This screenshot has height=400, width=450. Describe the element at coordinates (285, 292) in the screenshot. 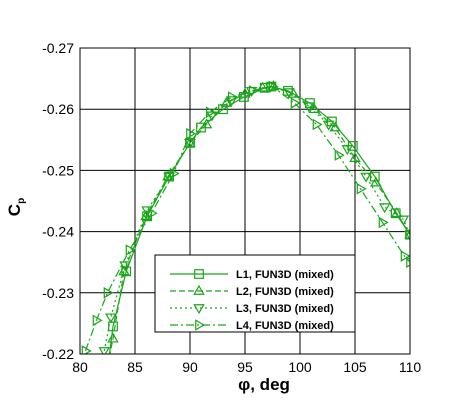

I see `legend-label: L2, FUN3D (mixed)` at that location.